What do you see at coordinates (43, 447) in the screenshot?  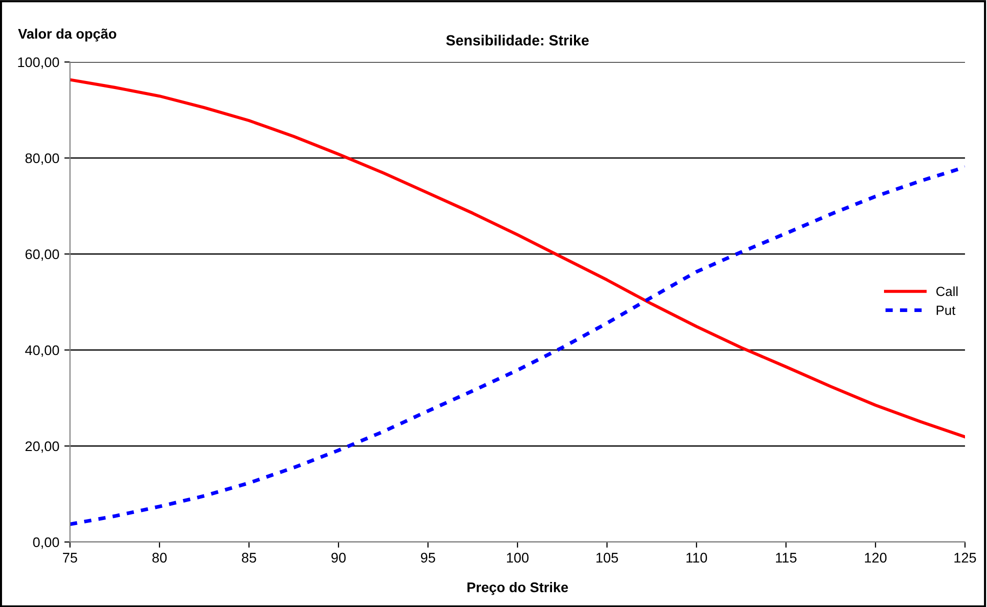 I see `y-tick-label: 20,00` at bounding box center [43, 447].